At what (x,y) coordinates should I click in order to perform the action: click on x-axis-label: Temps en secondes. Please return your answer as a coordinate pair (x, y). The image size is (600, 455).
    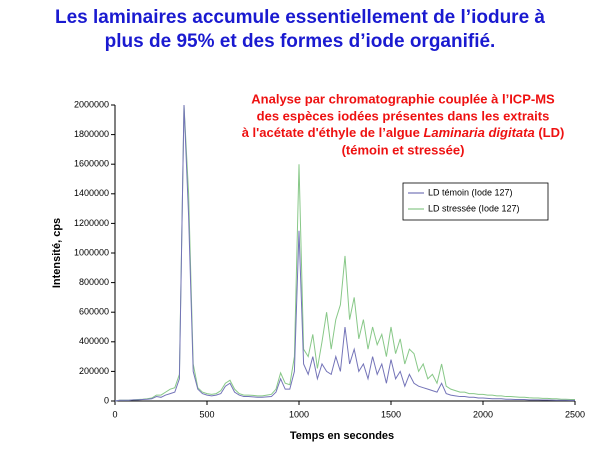
    Looking at the image, I should click on (342, 436).